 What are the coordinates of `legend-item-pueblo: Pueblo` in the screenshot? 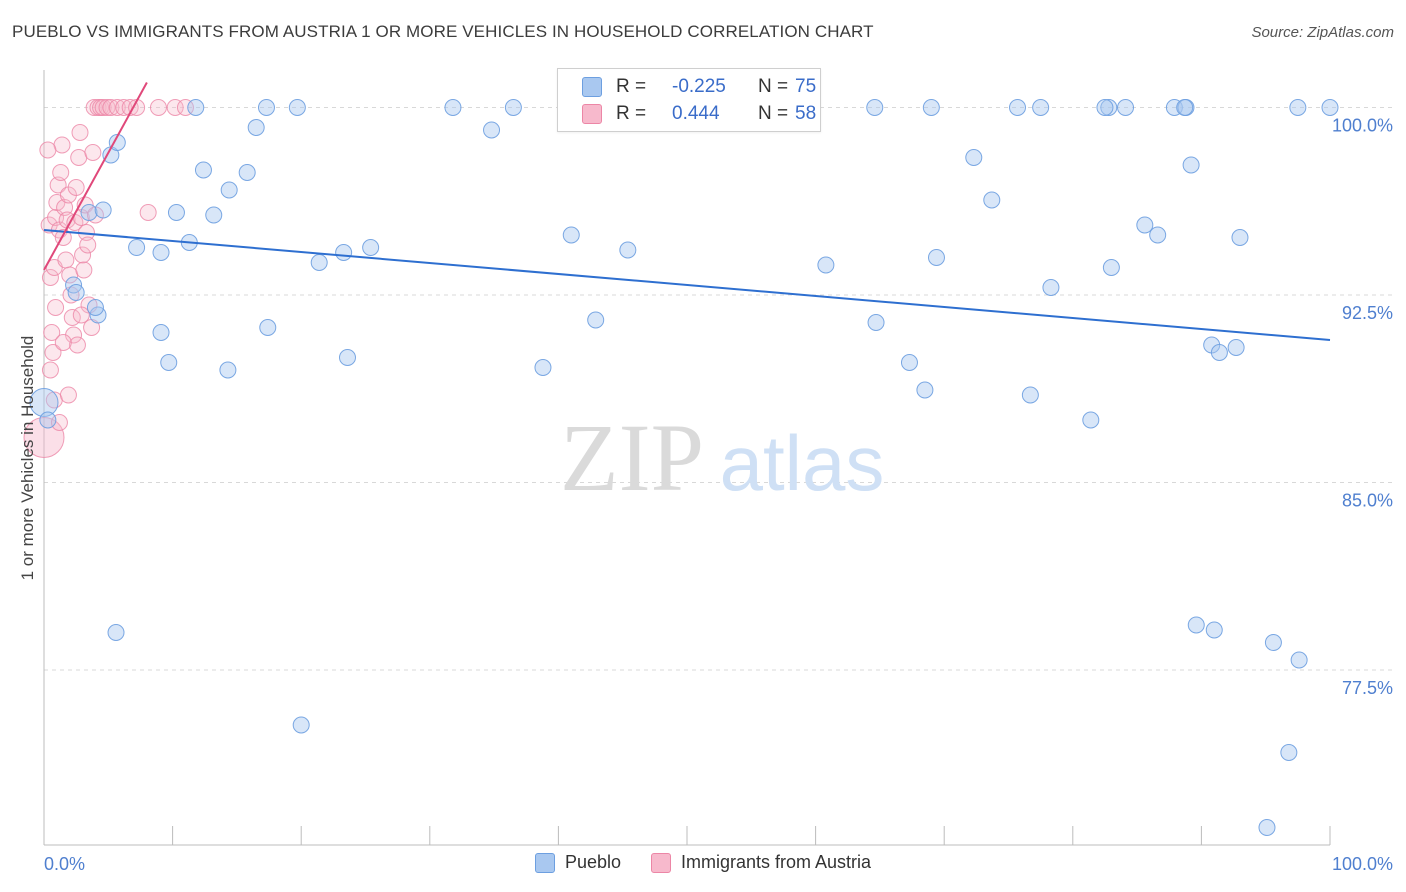 It's located at (577, 862).